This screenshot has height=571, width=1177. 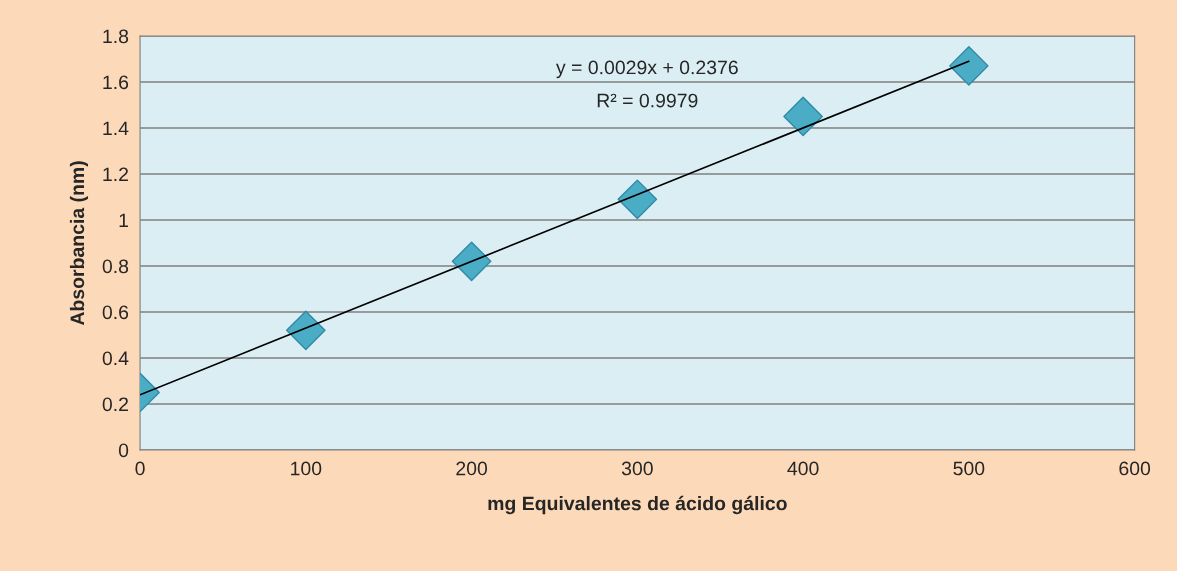 What do you see at coordinates (647, 100) in the screenshot?
I see `annotation: R² = 0.9979` at bounding box center [647, 100].